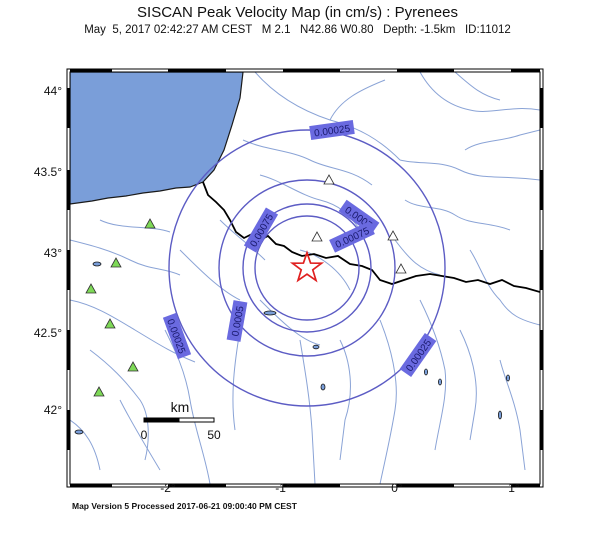  I want to click on contour-label: 0.0005, so click(238, 321).